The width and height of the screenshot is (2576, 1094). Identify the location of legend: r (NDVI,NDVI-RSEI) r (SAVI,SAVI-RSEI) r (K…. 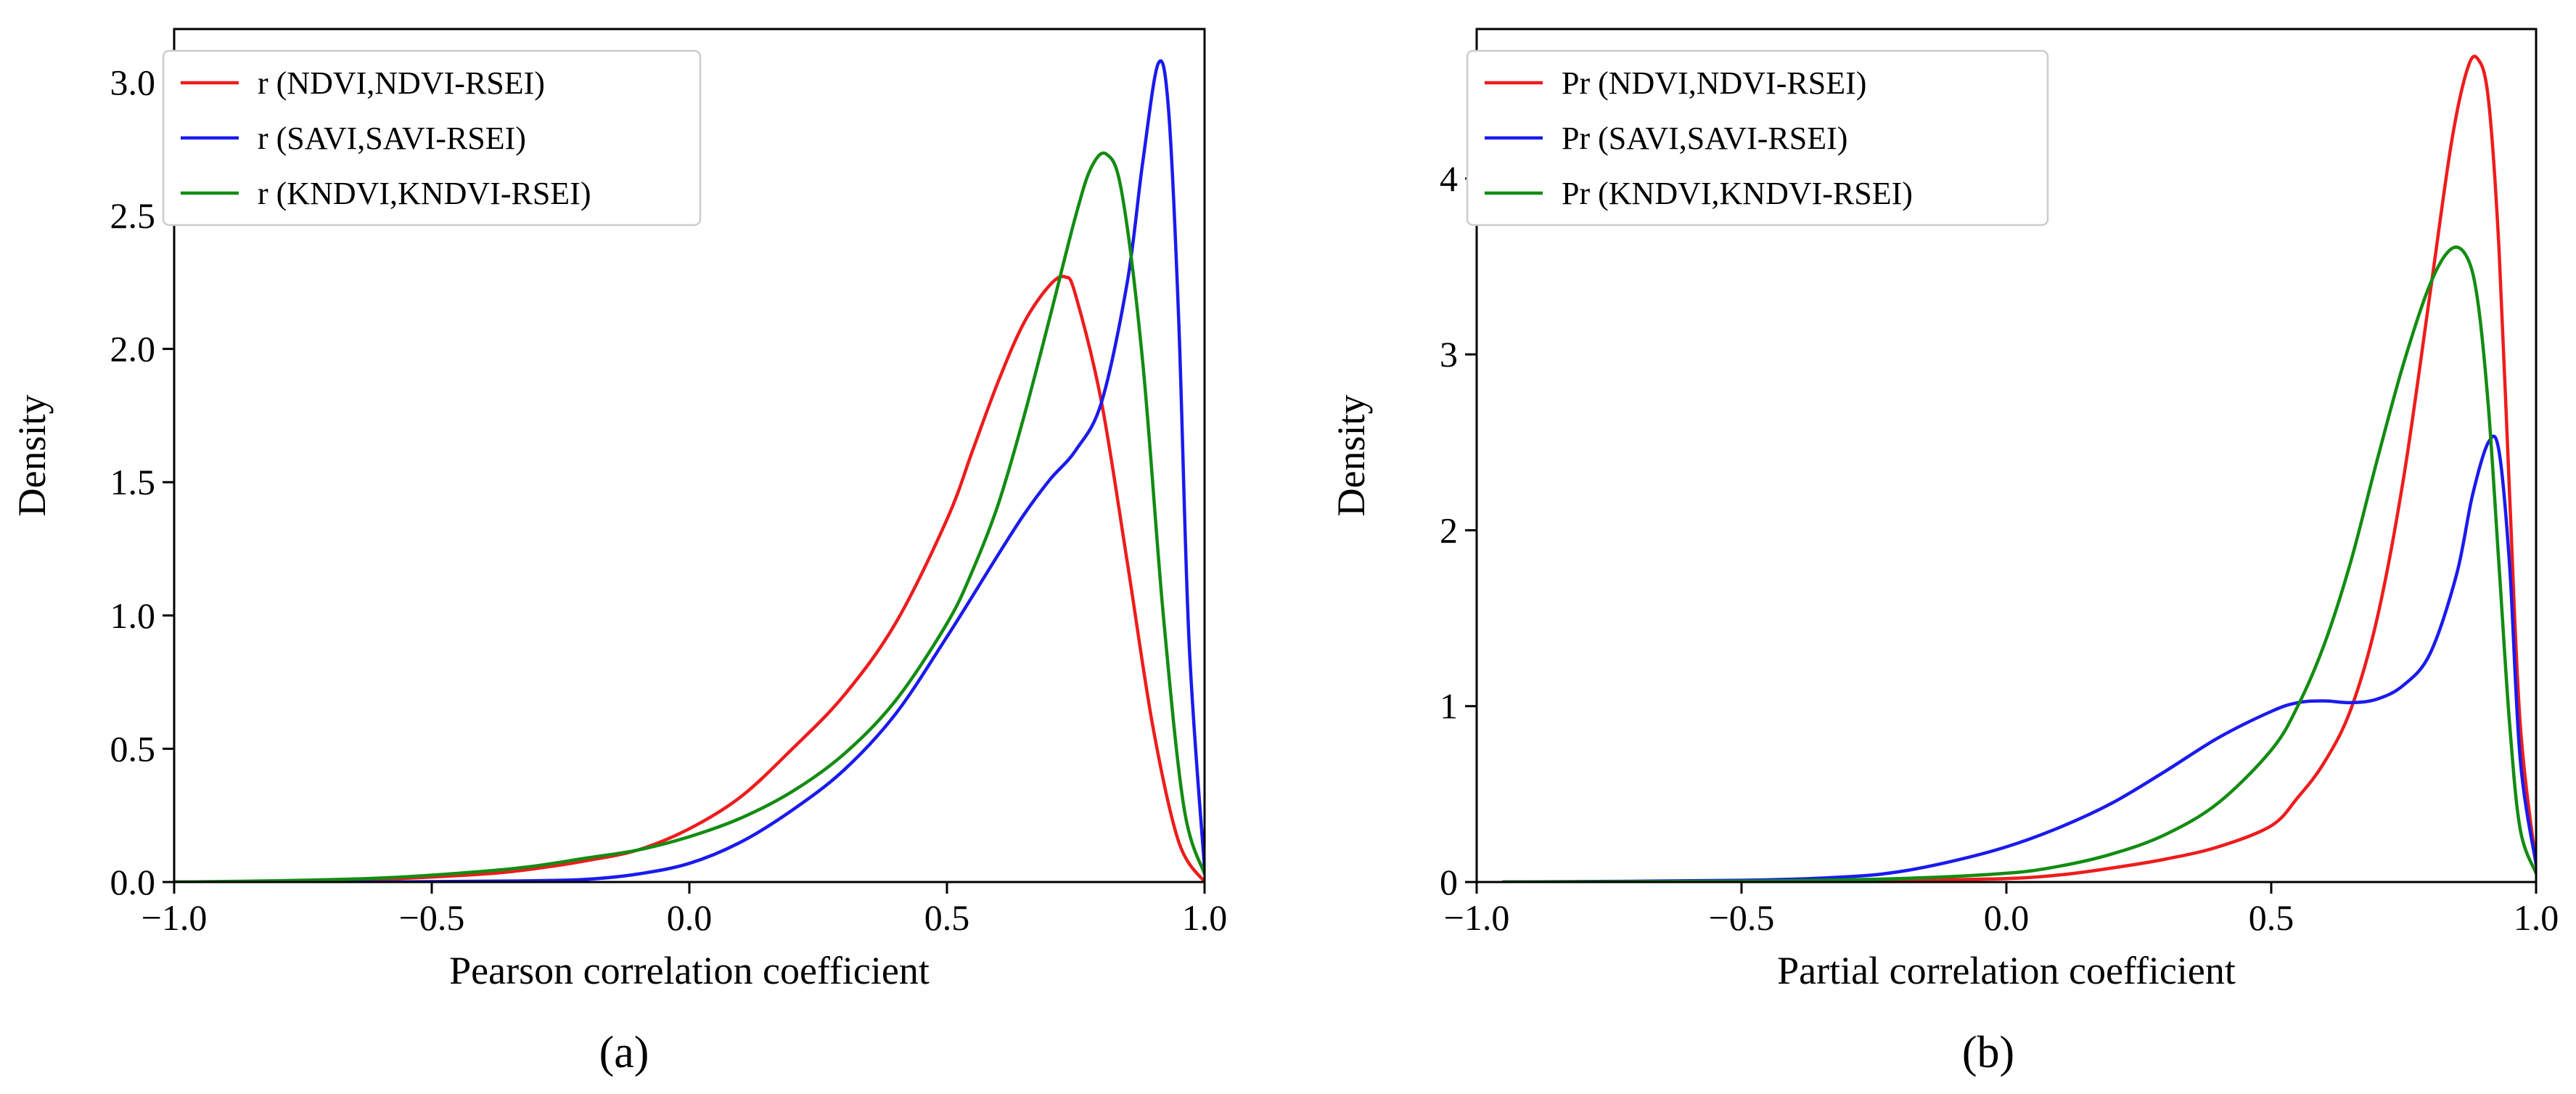
(432, 137).